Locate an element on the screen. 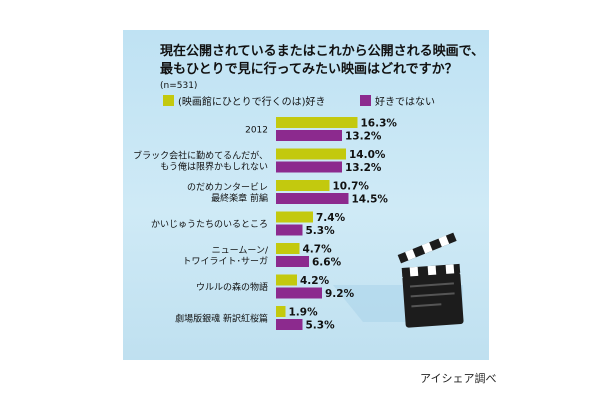  data-label: 1.9% is located at coordinates (304, 313).